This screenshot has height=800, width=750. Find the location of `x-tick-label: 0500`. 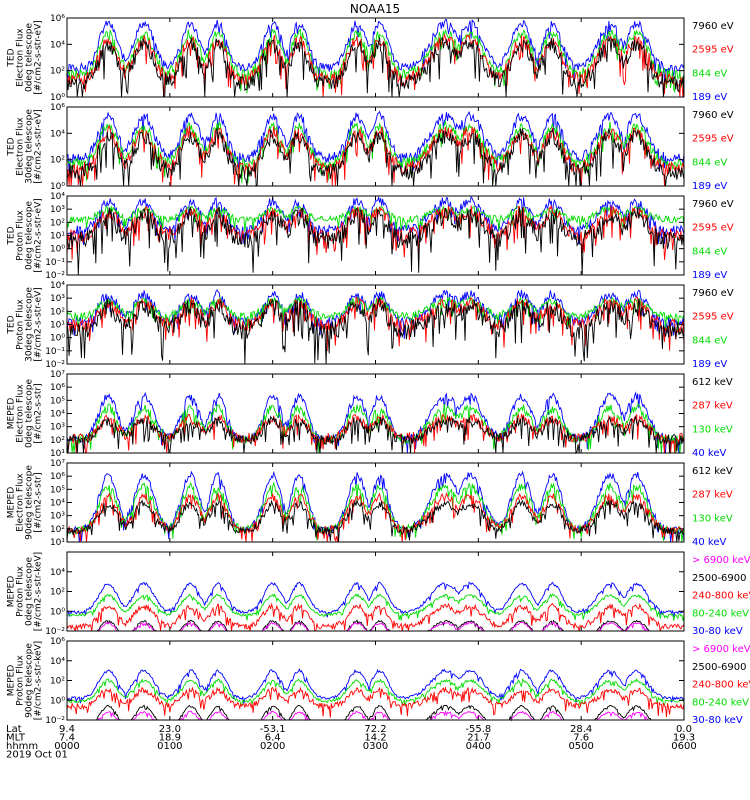

x-tick-label: 0500 is located at coordinates (580, 746).